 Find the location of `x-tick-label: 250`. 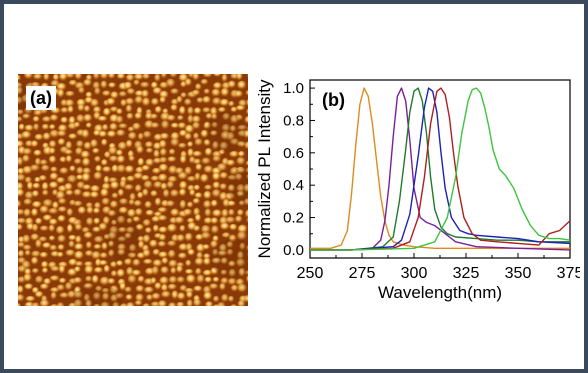

x-tick-label: 250 is located at coordinates (310, 273).